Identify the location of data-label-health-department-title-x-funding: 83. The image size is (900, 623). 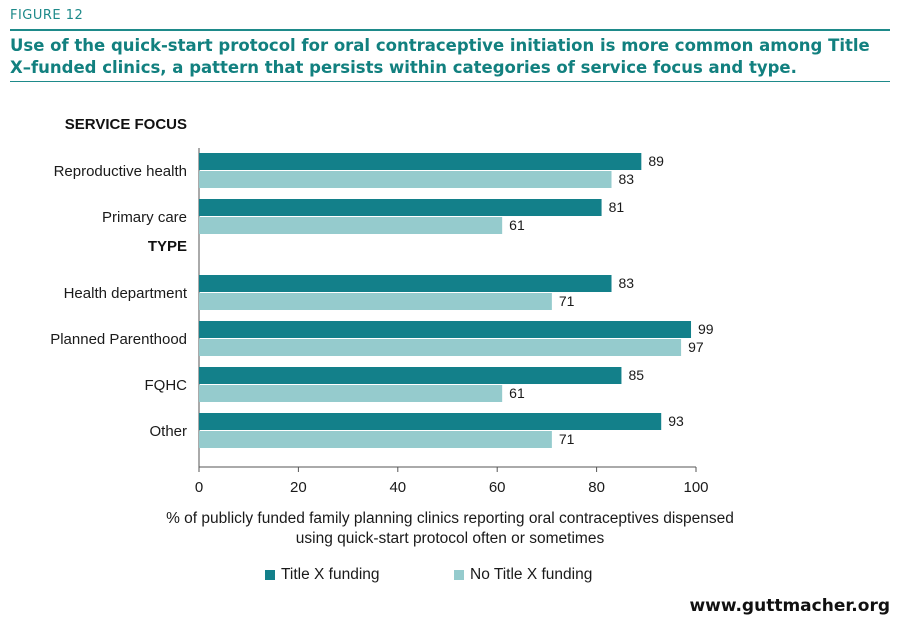
(627, 283).